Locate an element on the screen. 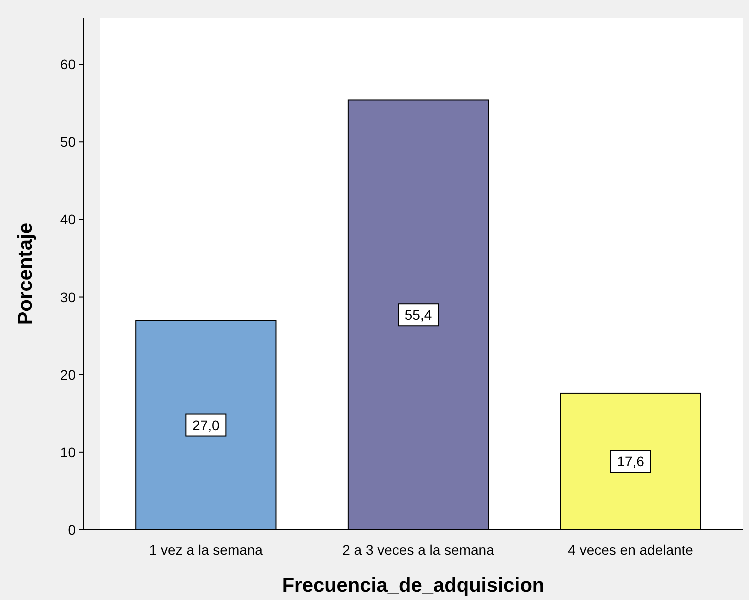  y-tick-label: 60 is located at coordinates (68, 64).